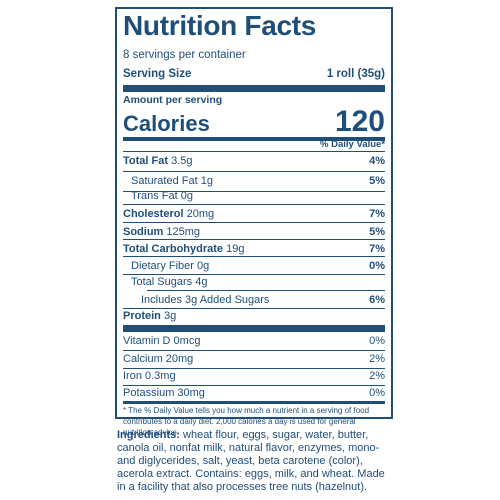 The image size is (500, 500). What do you see at coordinates (254, 121) in the screenshot?
I see `calories-row: Calories 120` at bounding box center [254, 121].